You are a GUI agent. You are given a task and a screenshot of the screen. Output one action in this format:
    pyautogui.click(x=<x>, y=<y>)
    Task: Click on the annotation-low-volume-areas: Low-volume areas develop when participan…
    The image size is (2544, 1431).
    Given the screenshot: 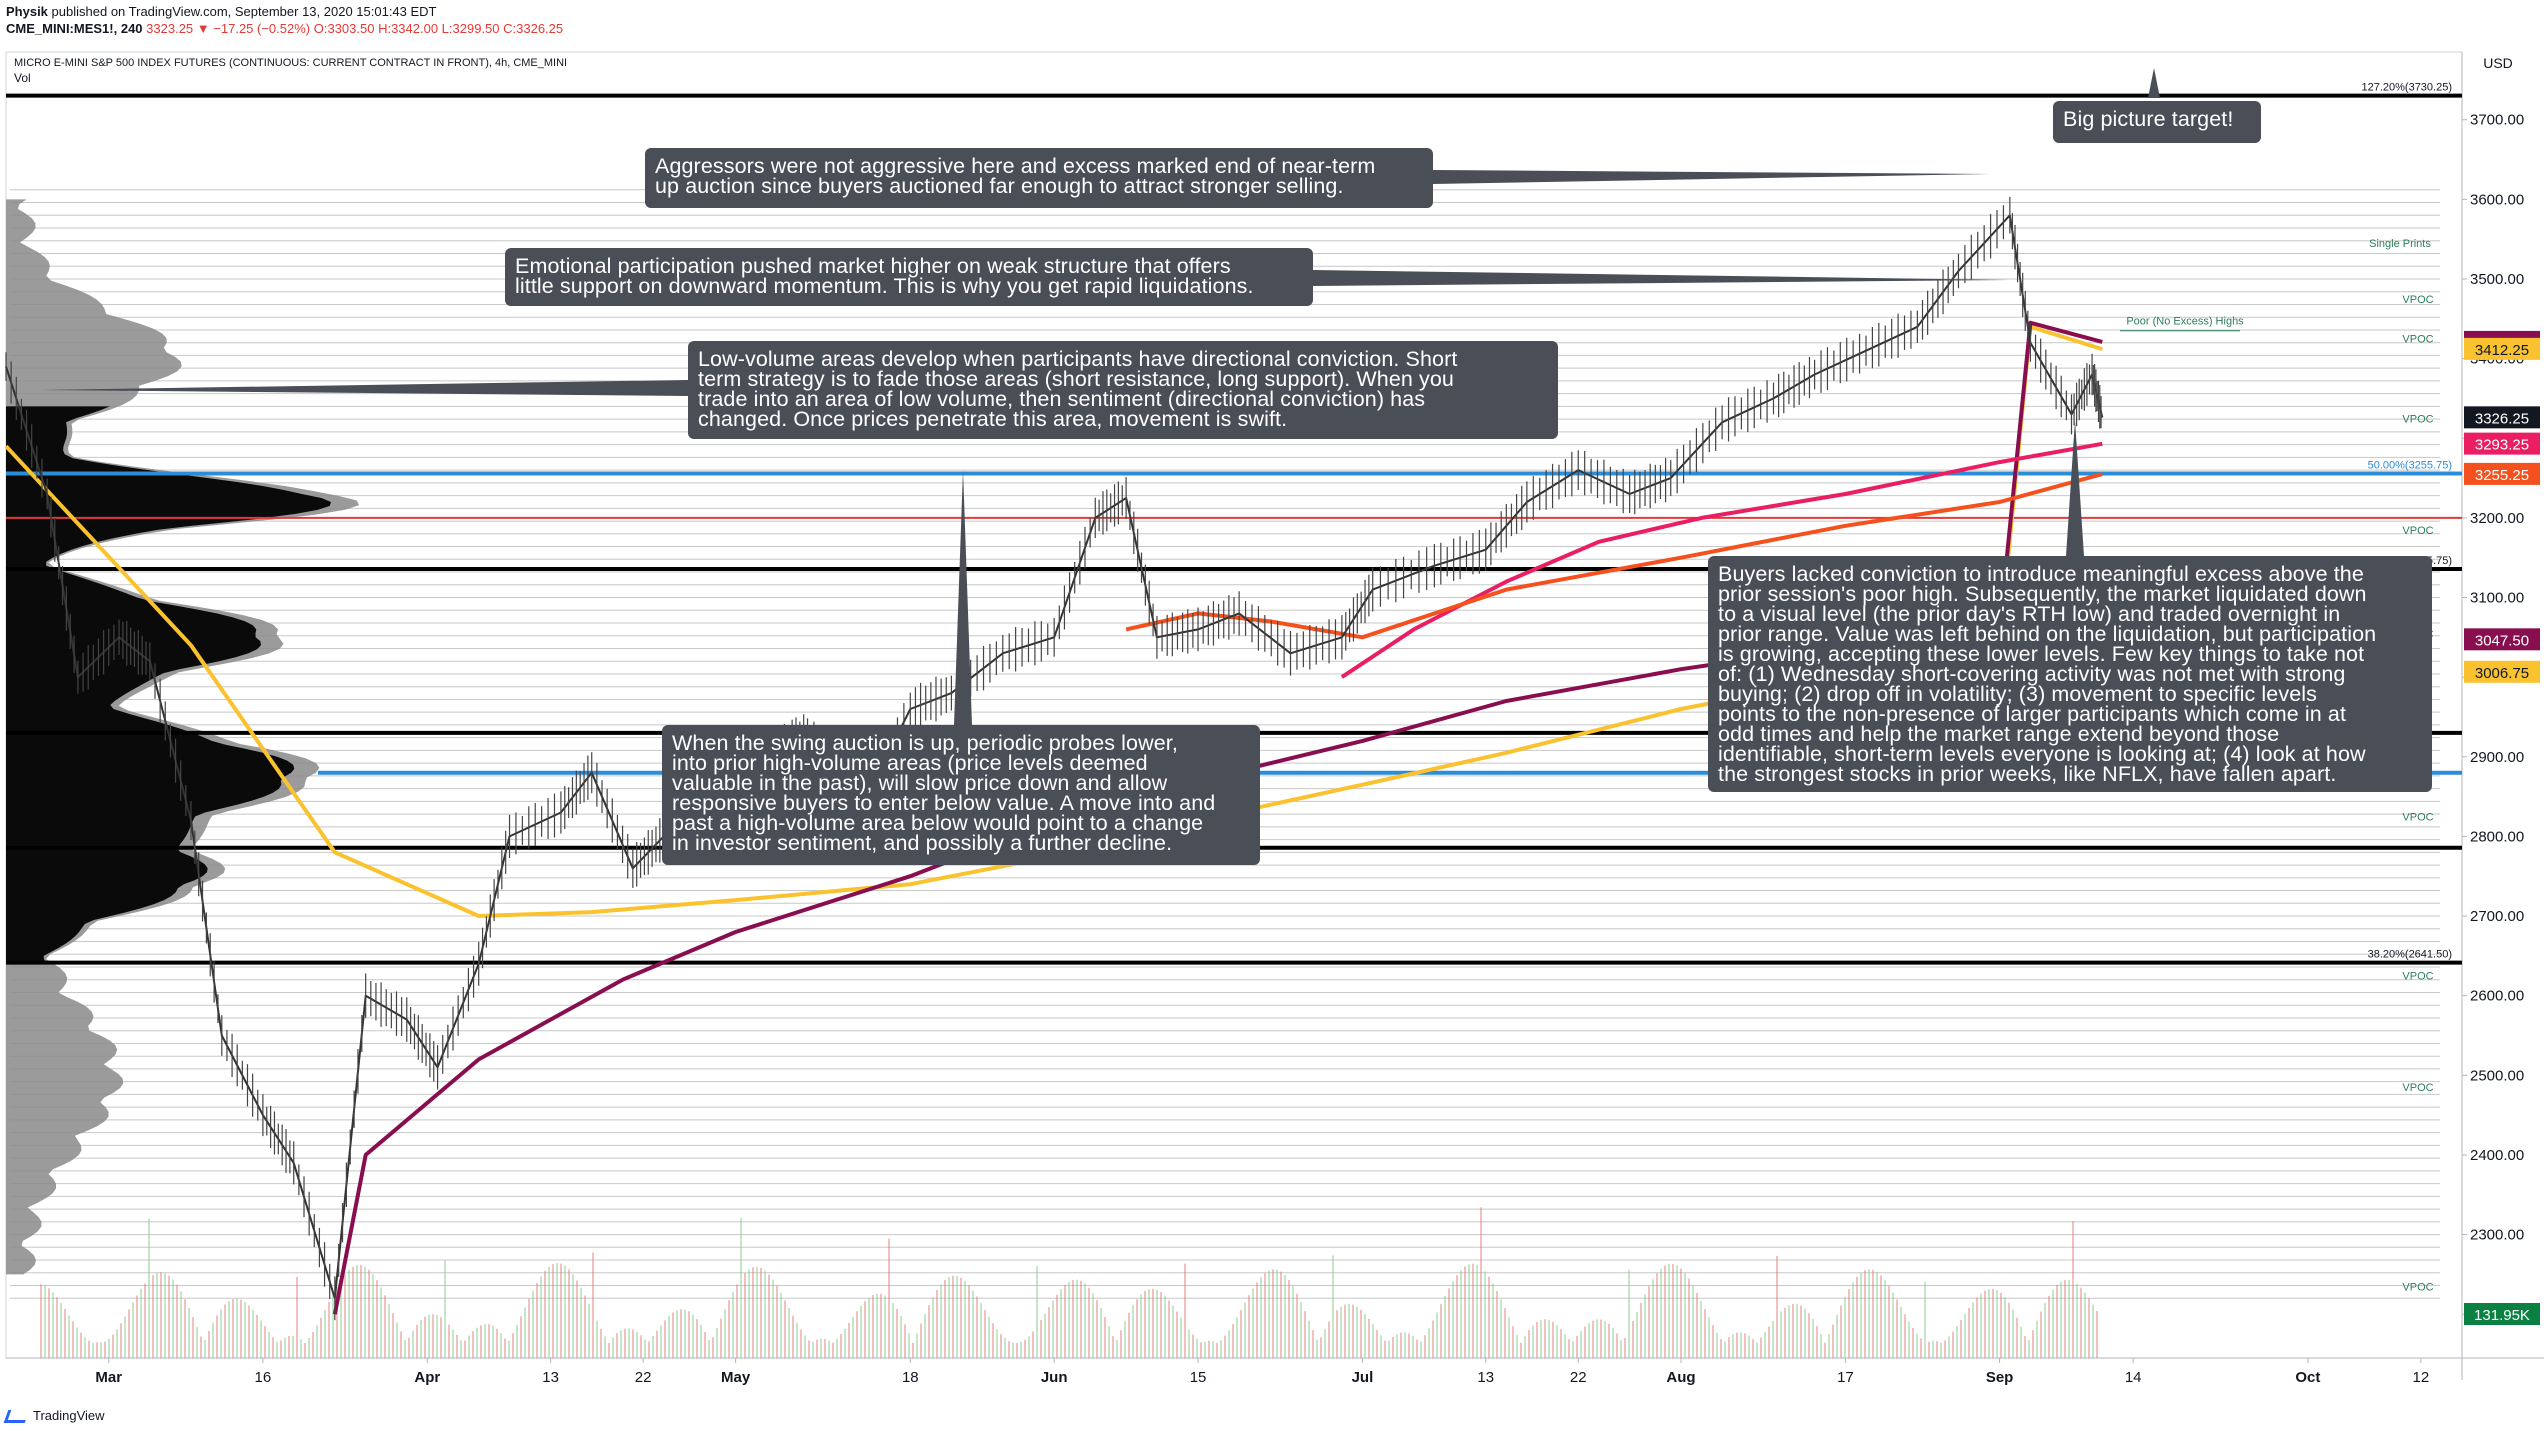 What is the action you would take?
    pyautogui.click(x=1123, y=390)
    